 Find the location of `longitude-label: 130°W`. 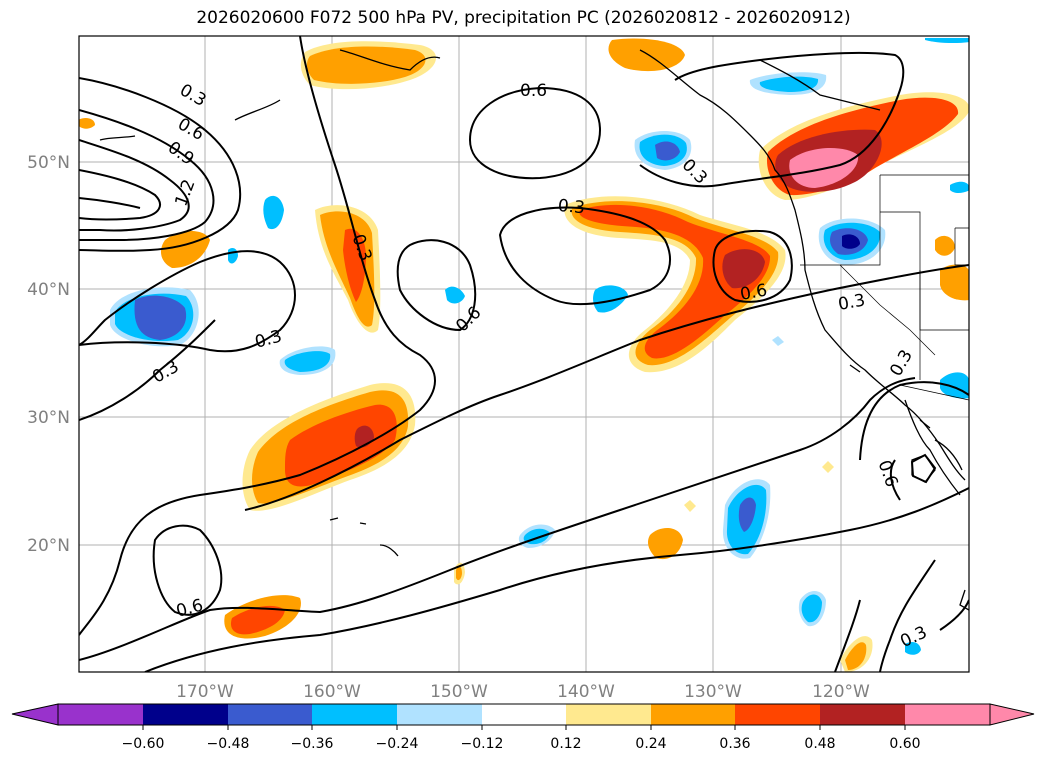

longitude-label: 130°W is located at coordinates (713, 692).